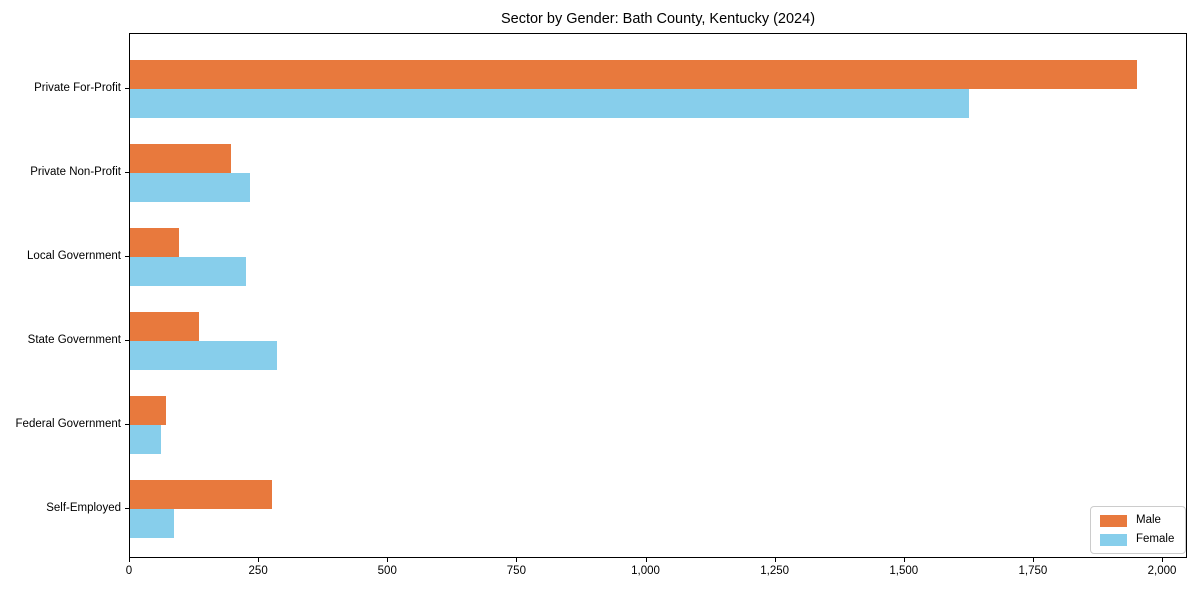 The image size is (1200, 600). Describe the element at coordinates (258, 571) in the screenshot. I see `x-tick-label-250: 250` at that location.